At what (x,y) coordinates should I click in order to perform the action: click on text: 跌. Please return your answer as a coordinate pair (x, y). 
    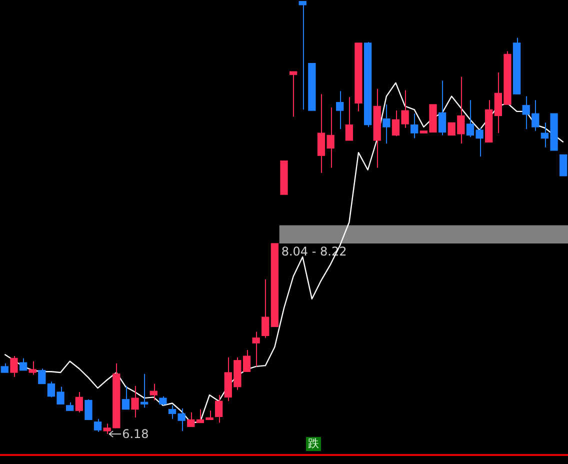
    Looking at the image, I should click on (313, 444).